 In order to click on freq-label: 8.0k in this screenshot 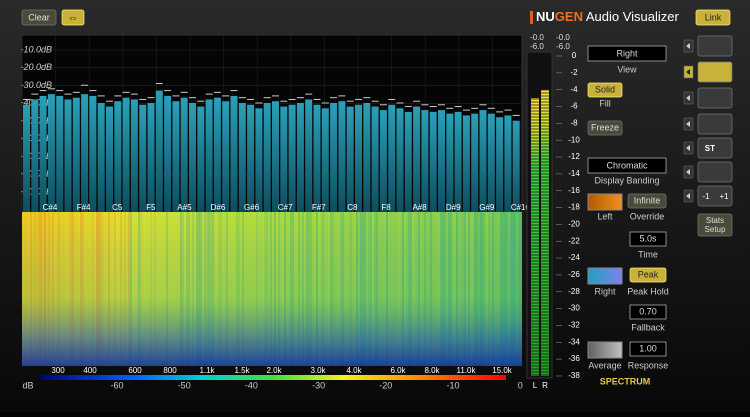, I will do `click(432, 370)`.